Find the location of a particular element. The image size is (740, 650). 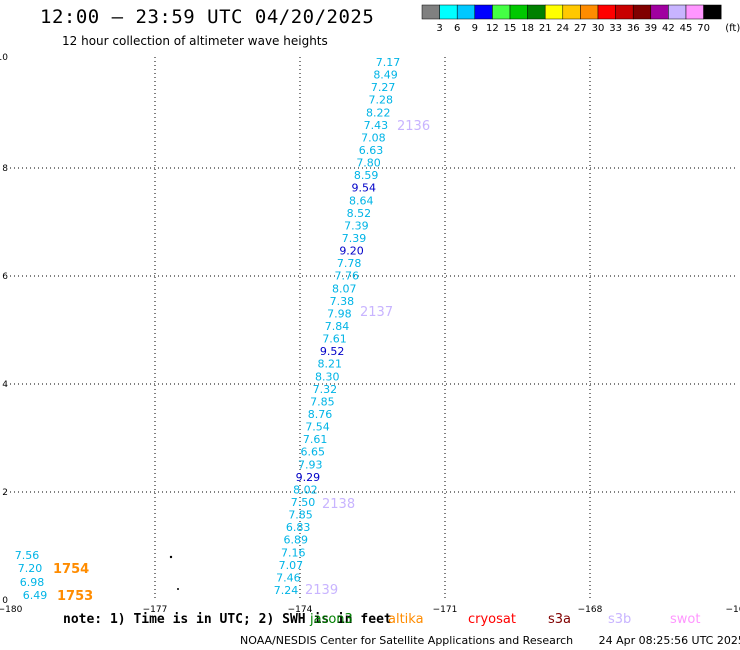

y-tick-label: 4 is located at coordinates (5, 385).